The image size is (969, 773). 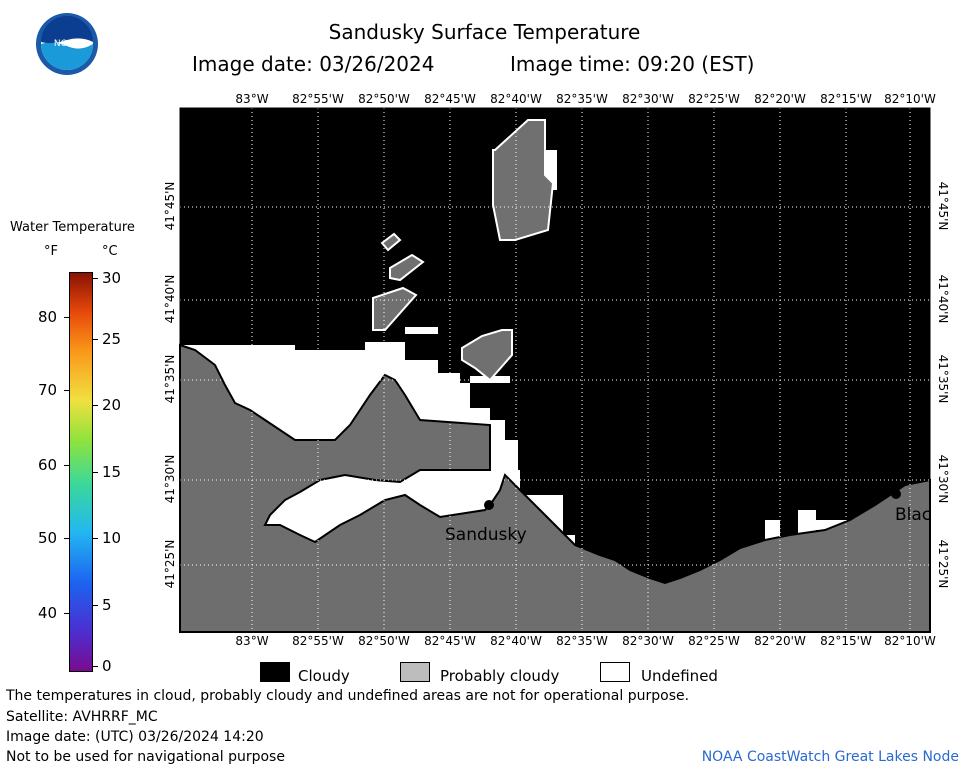 I want to click on blac-label: Blac, so click(x=912, y=515).